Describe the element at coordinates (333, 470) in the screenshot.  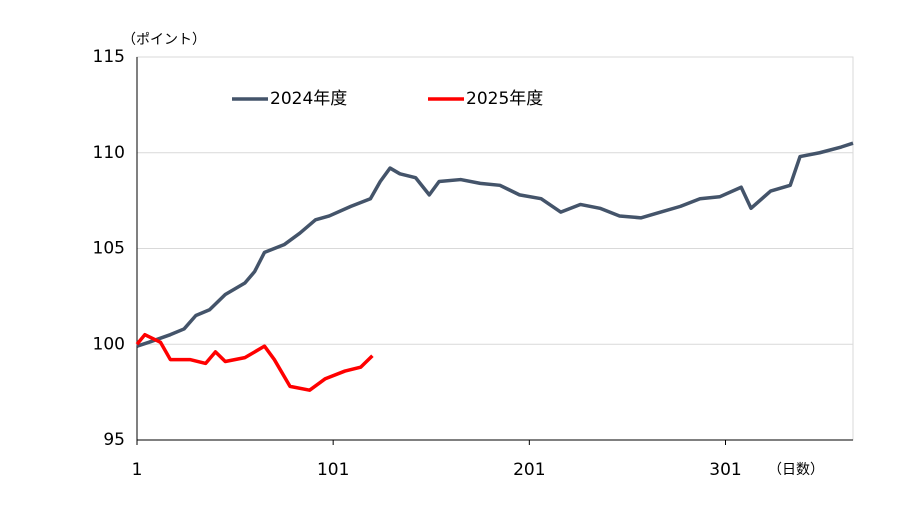
I see `x-tick-label: 101` at that location.